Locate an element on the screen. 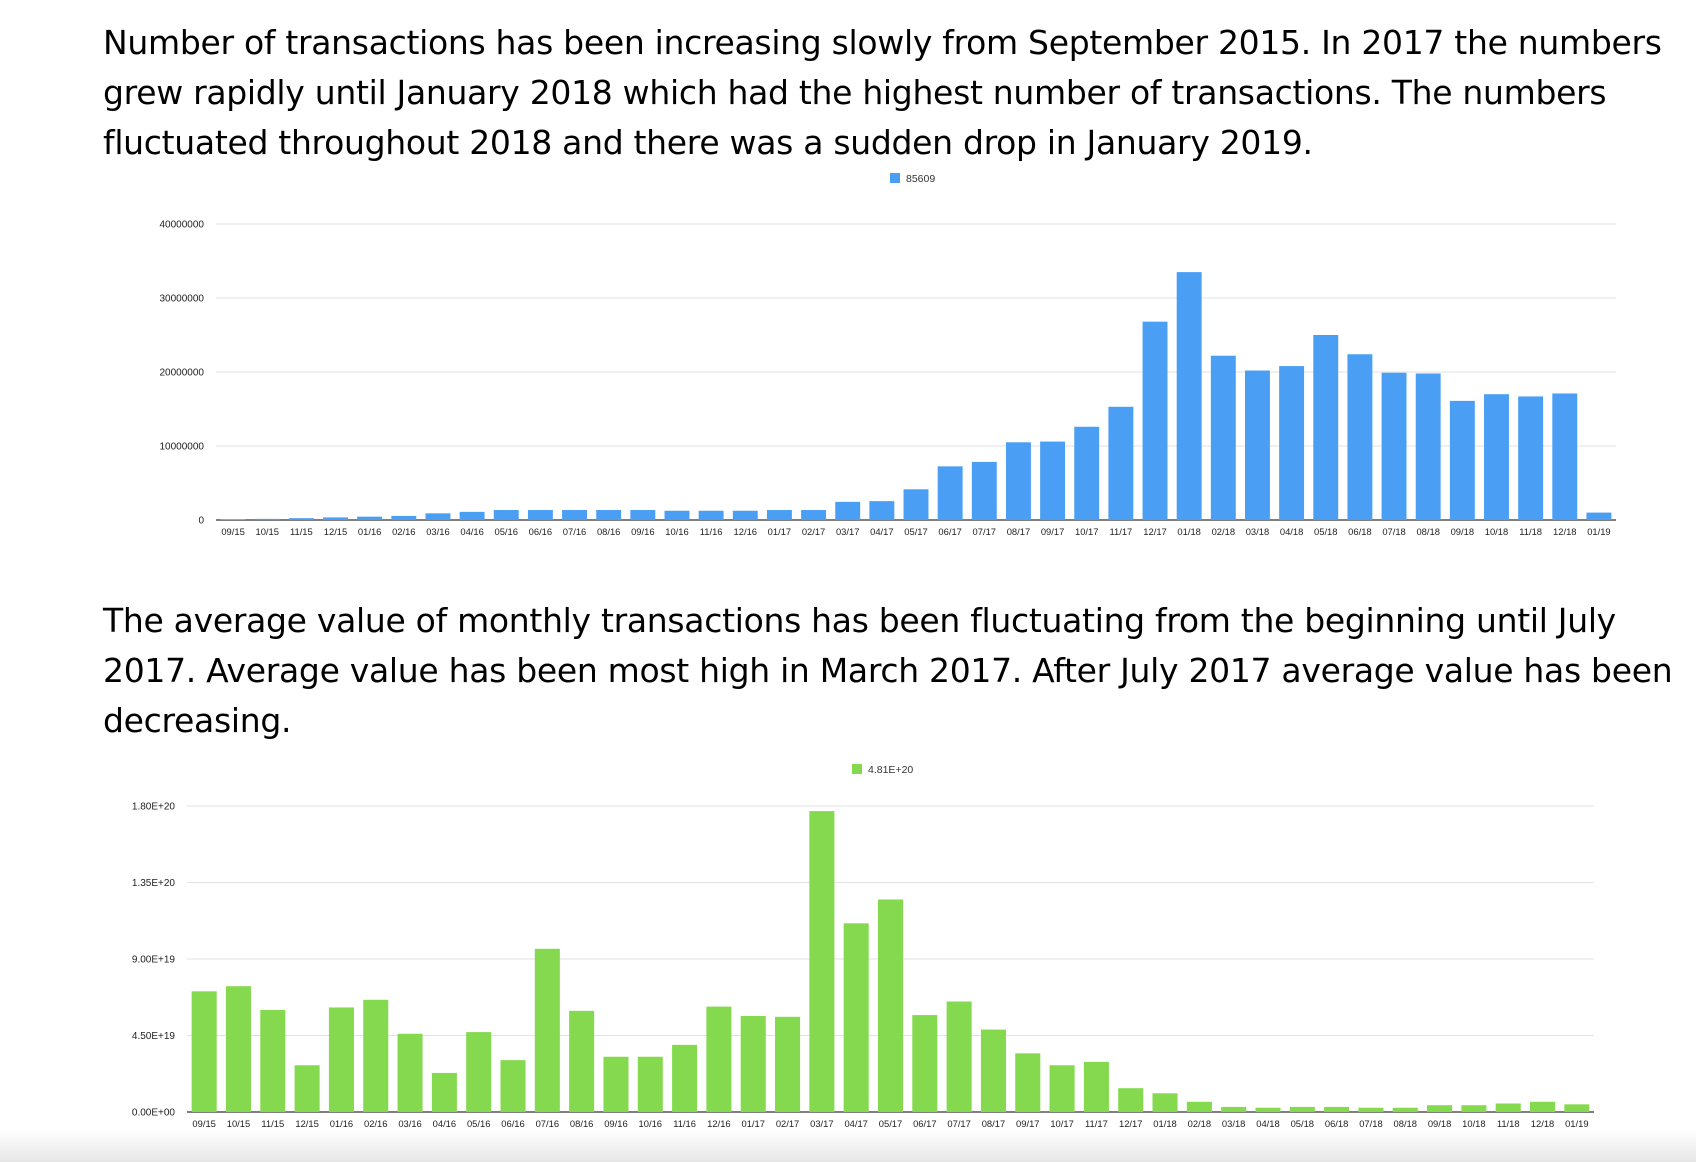  x-tick-label: 05/17 is located at coordinates (890, 1123).